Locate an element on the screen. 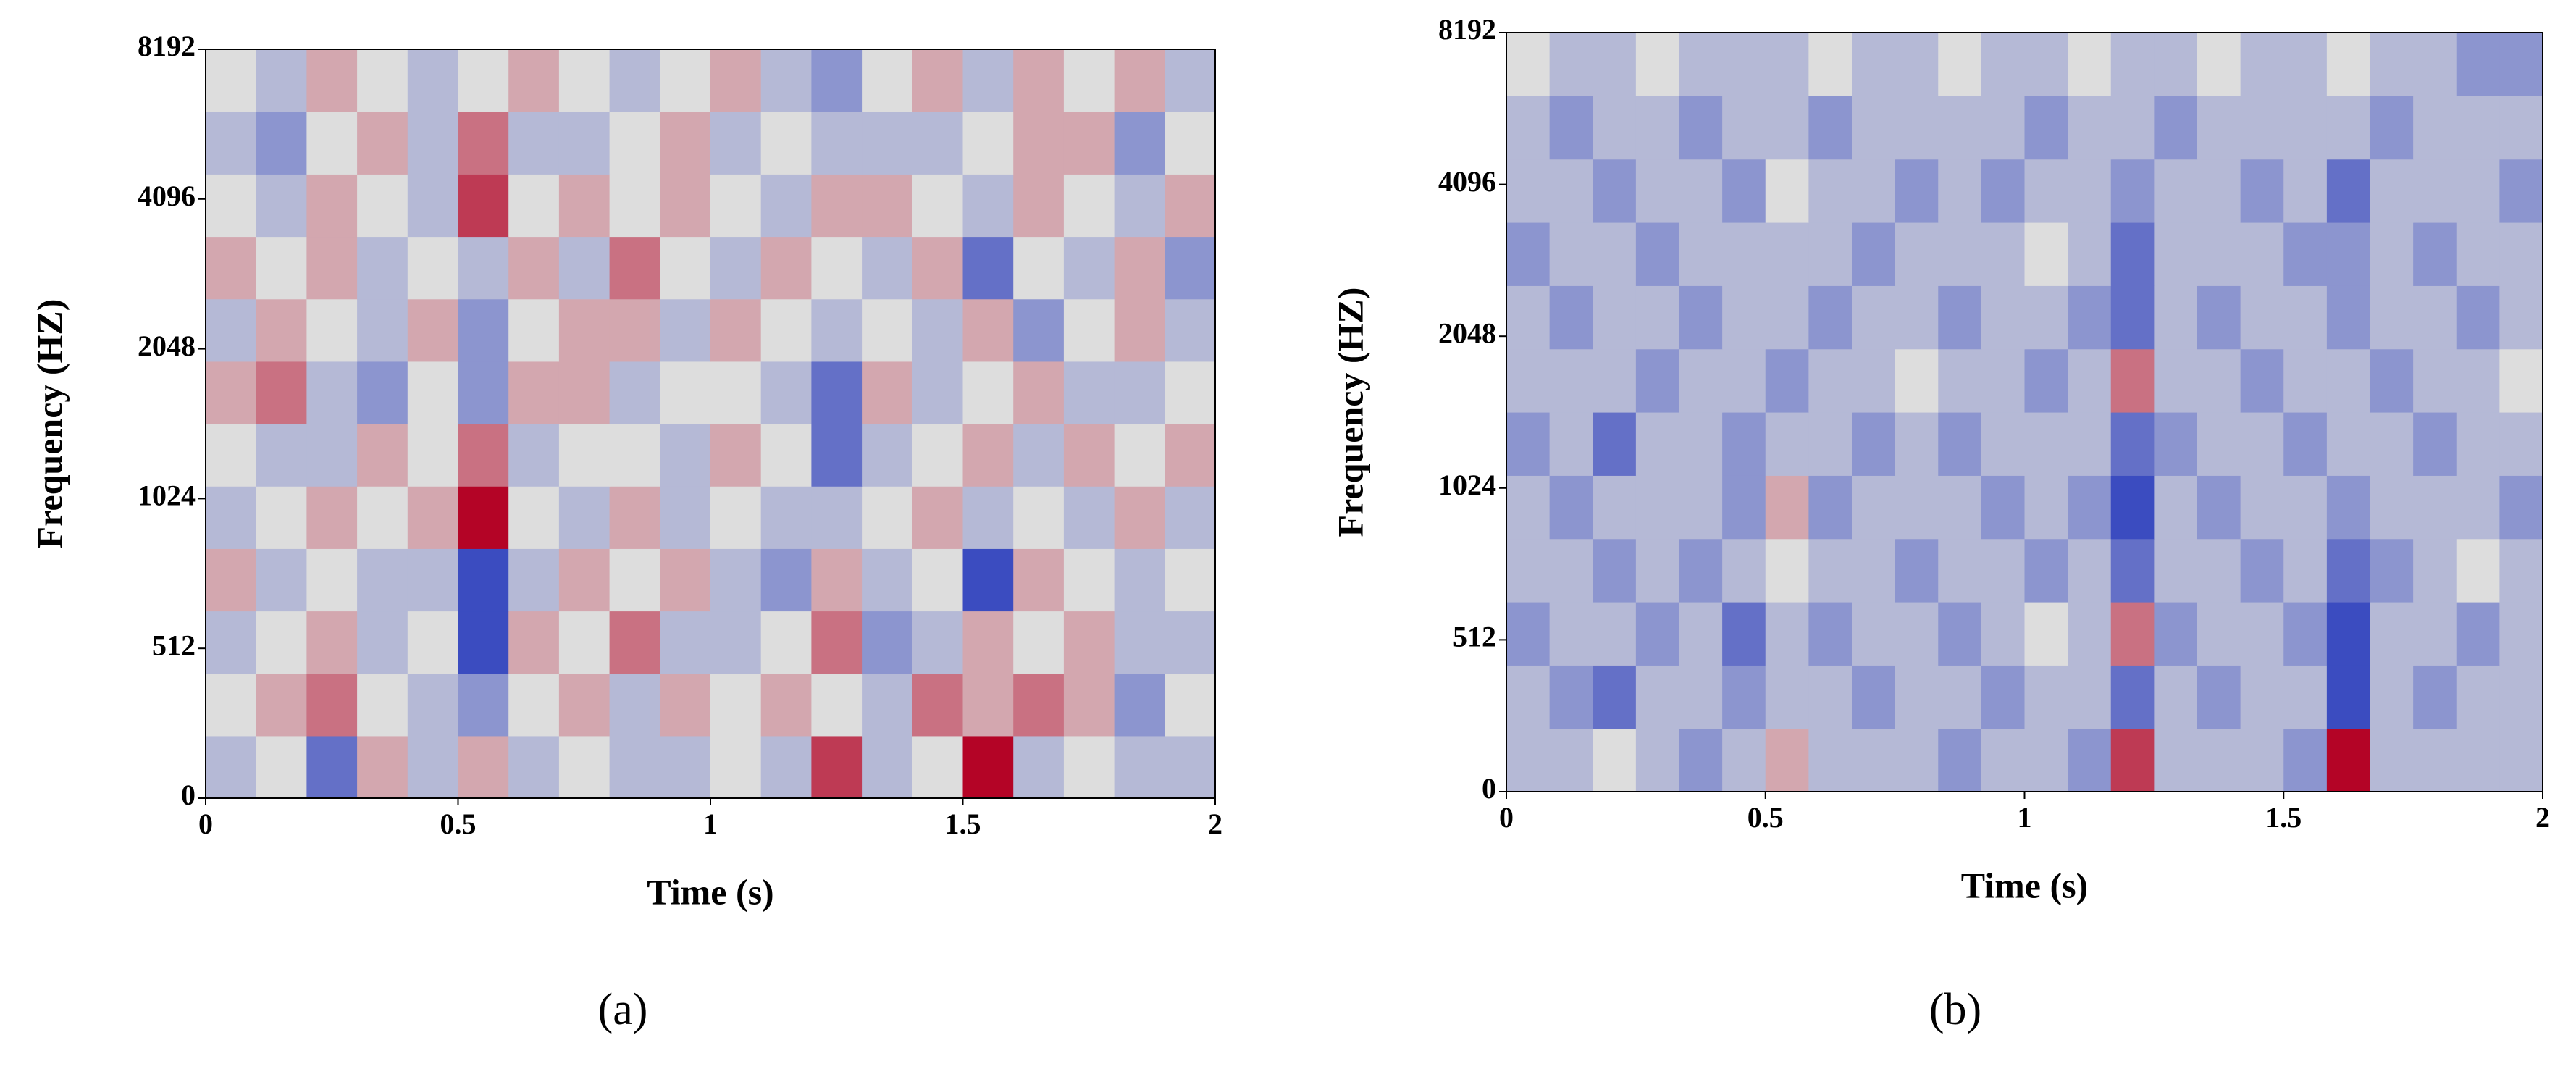 This screenshot has height=1069, width=2576. x-tick-label: 0 is located at coordinates (205, 824).